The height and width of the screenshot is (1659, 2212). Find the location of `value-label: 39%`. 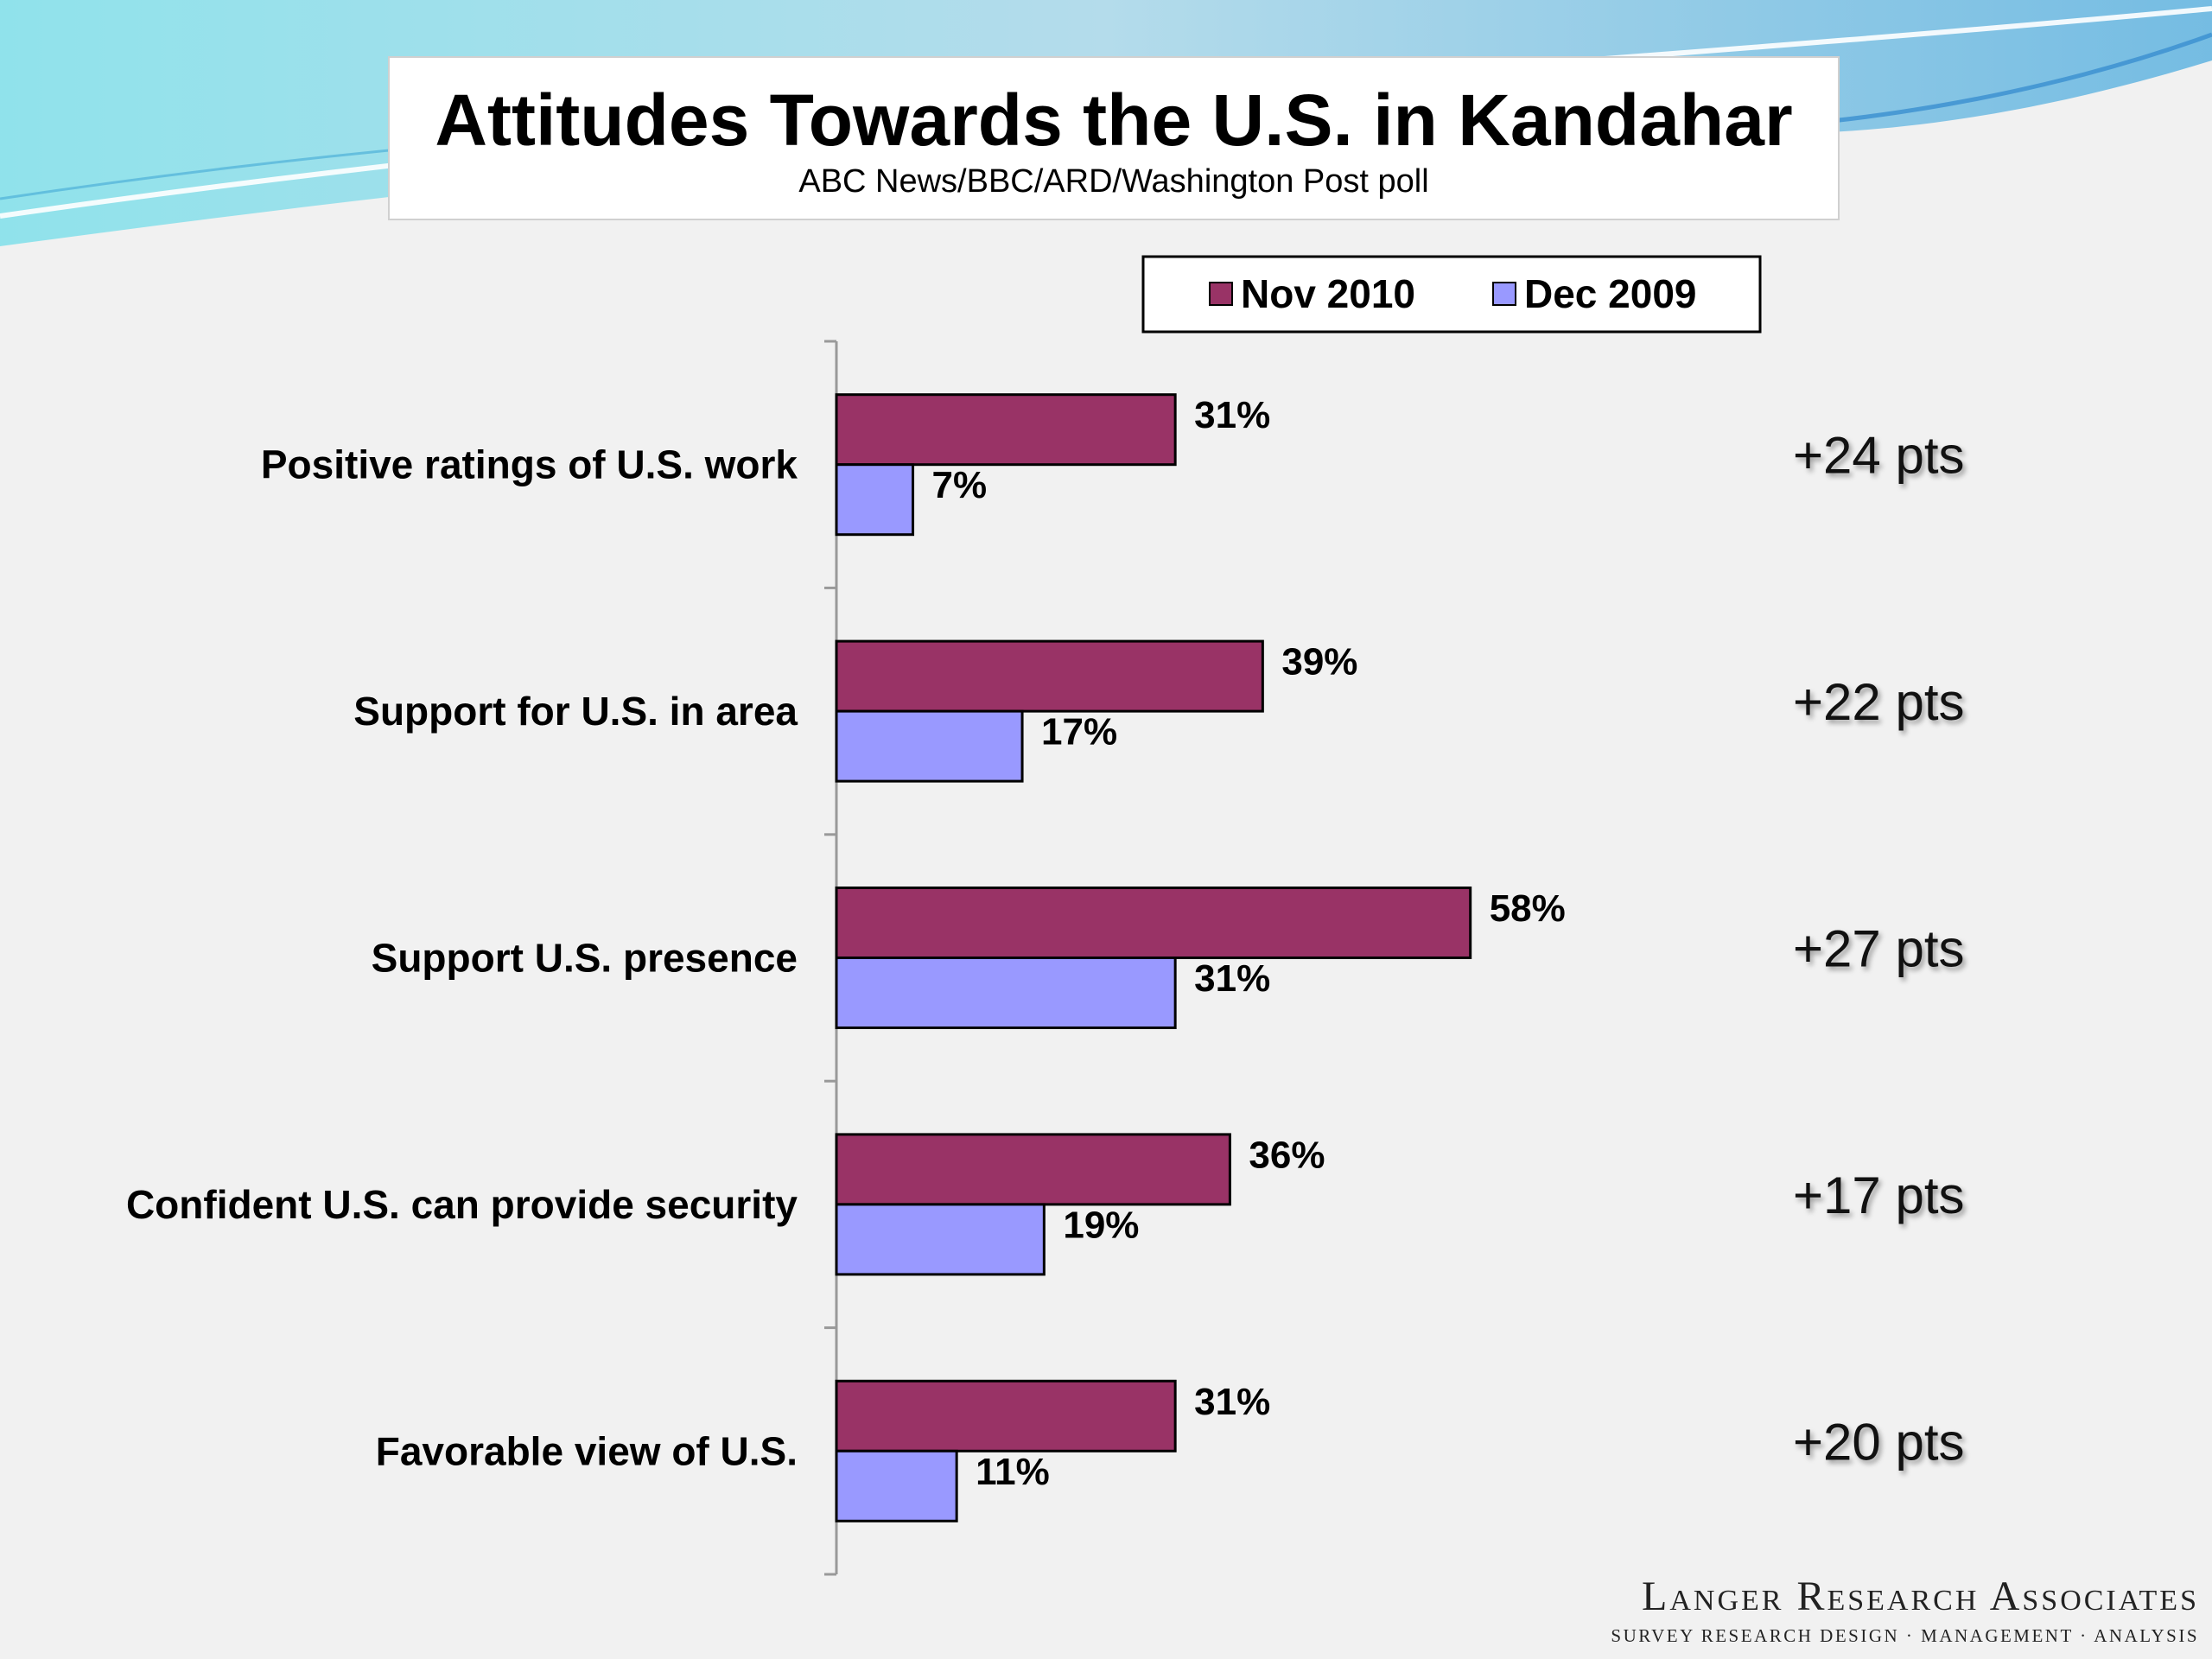

value-label: 39% is located at coordinates (1319, 662).